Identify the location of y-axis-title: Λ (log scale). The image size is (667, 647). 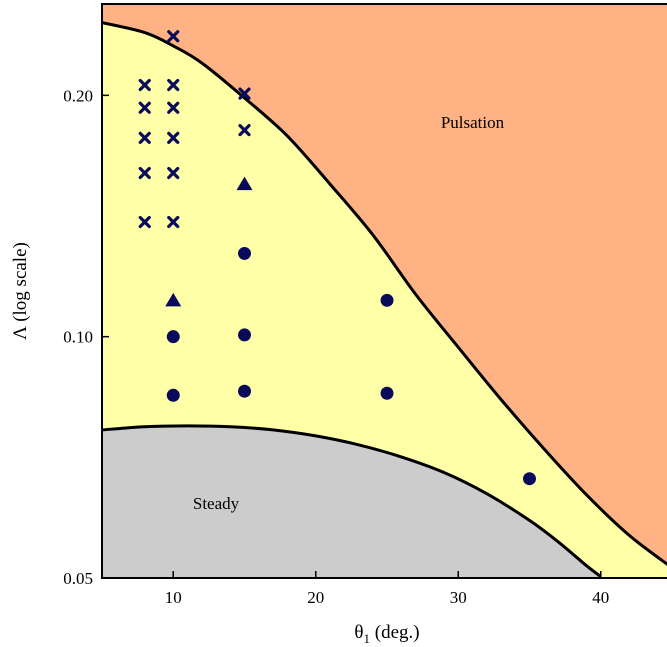
(20, 291).